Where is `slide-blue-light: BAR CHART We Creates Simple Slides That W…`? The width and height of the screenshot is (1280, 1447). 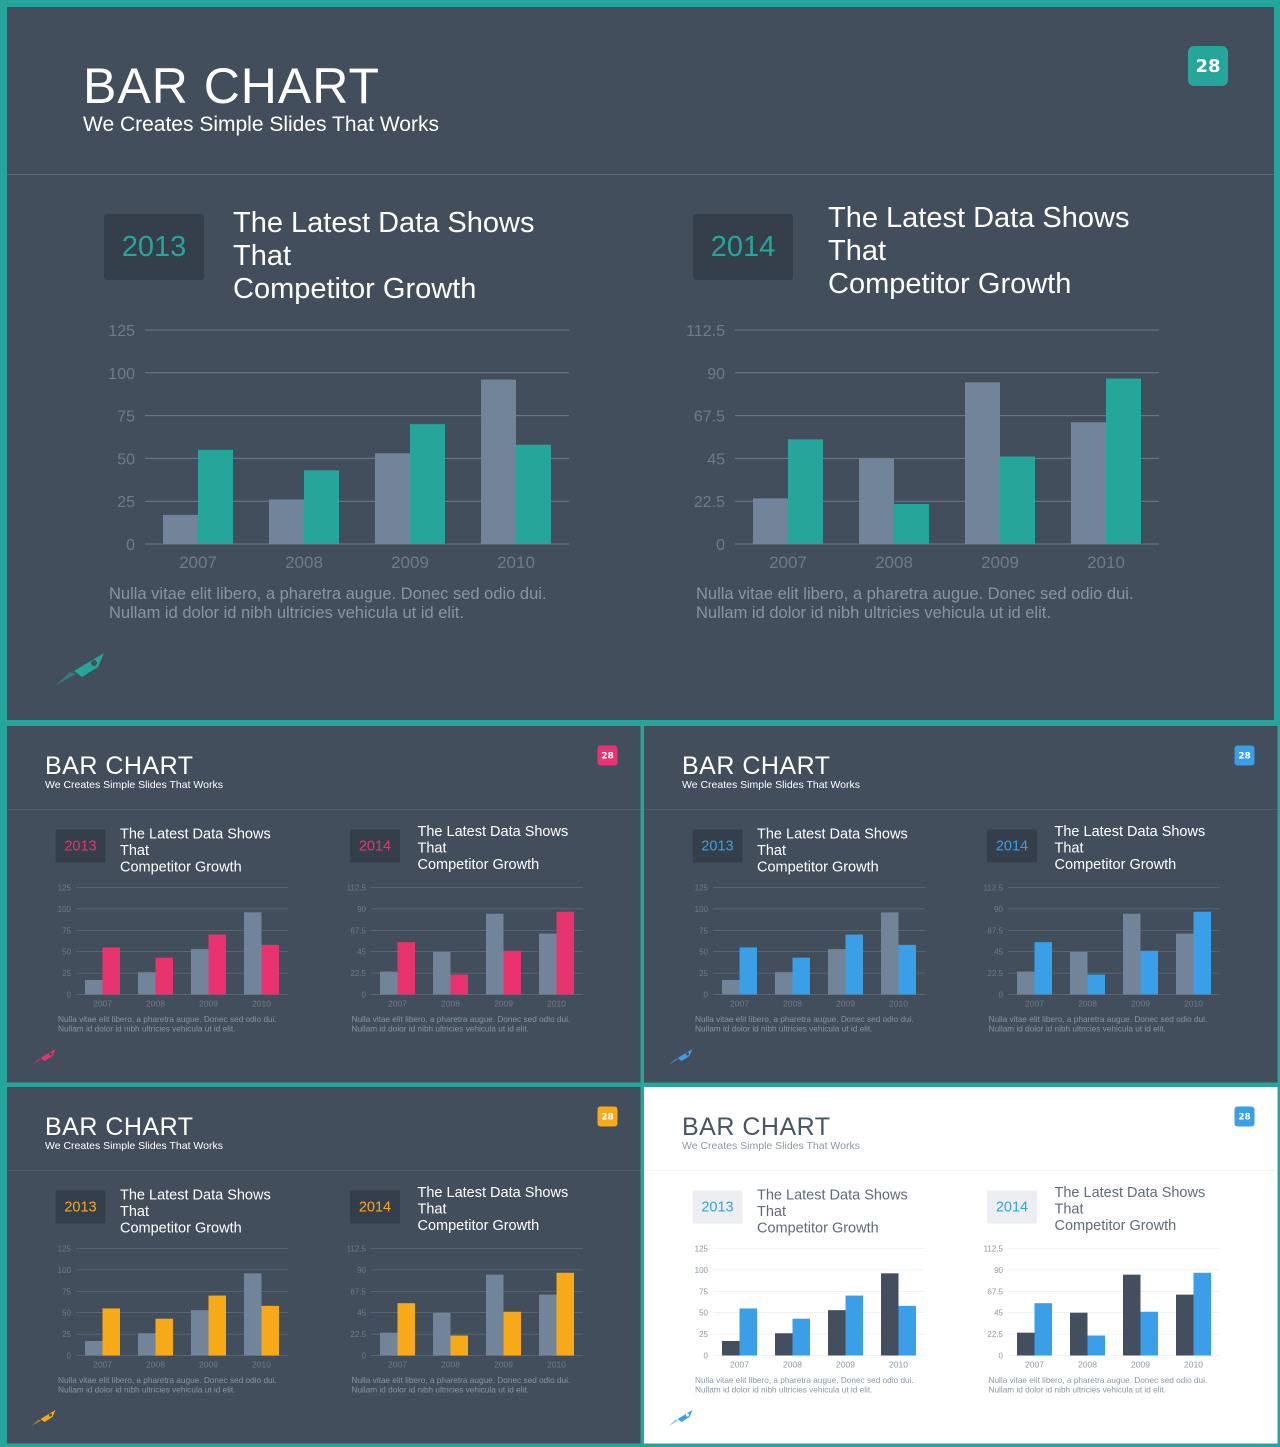
slide-blue-light: BAR CHART We Creates Simple Slides That W… is located at coordinates (961, 1265).